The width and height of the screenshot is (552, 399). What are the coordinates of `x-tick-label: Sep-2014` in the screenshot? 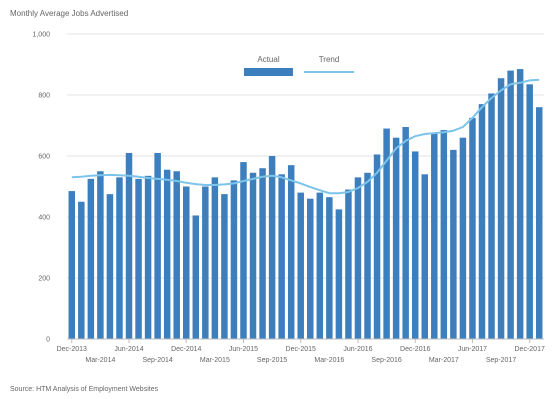 It's located at (157, 360).